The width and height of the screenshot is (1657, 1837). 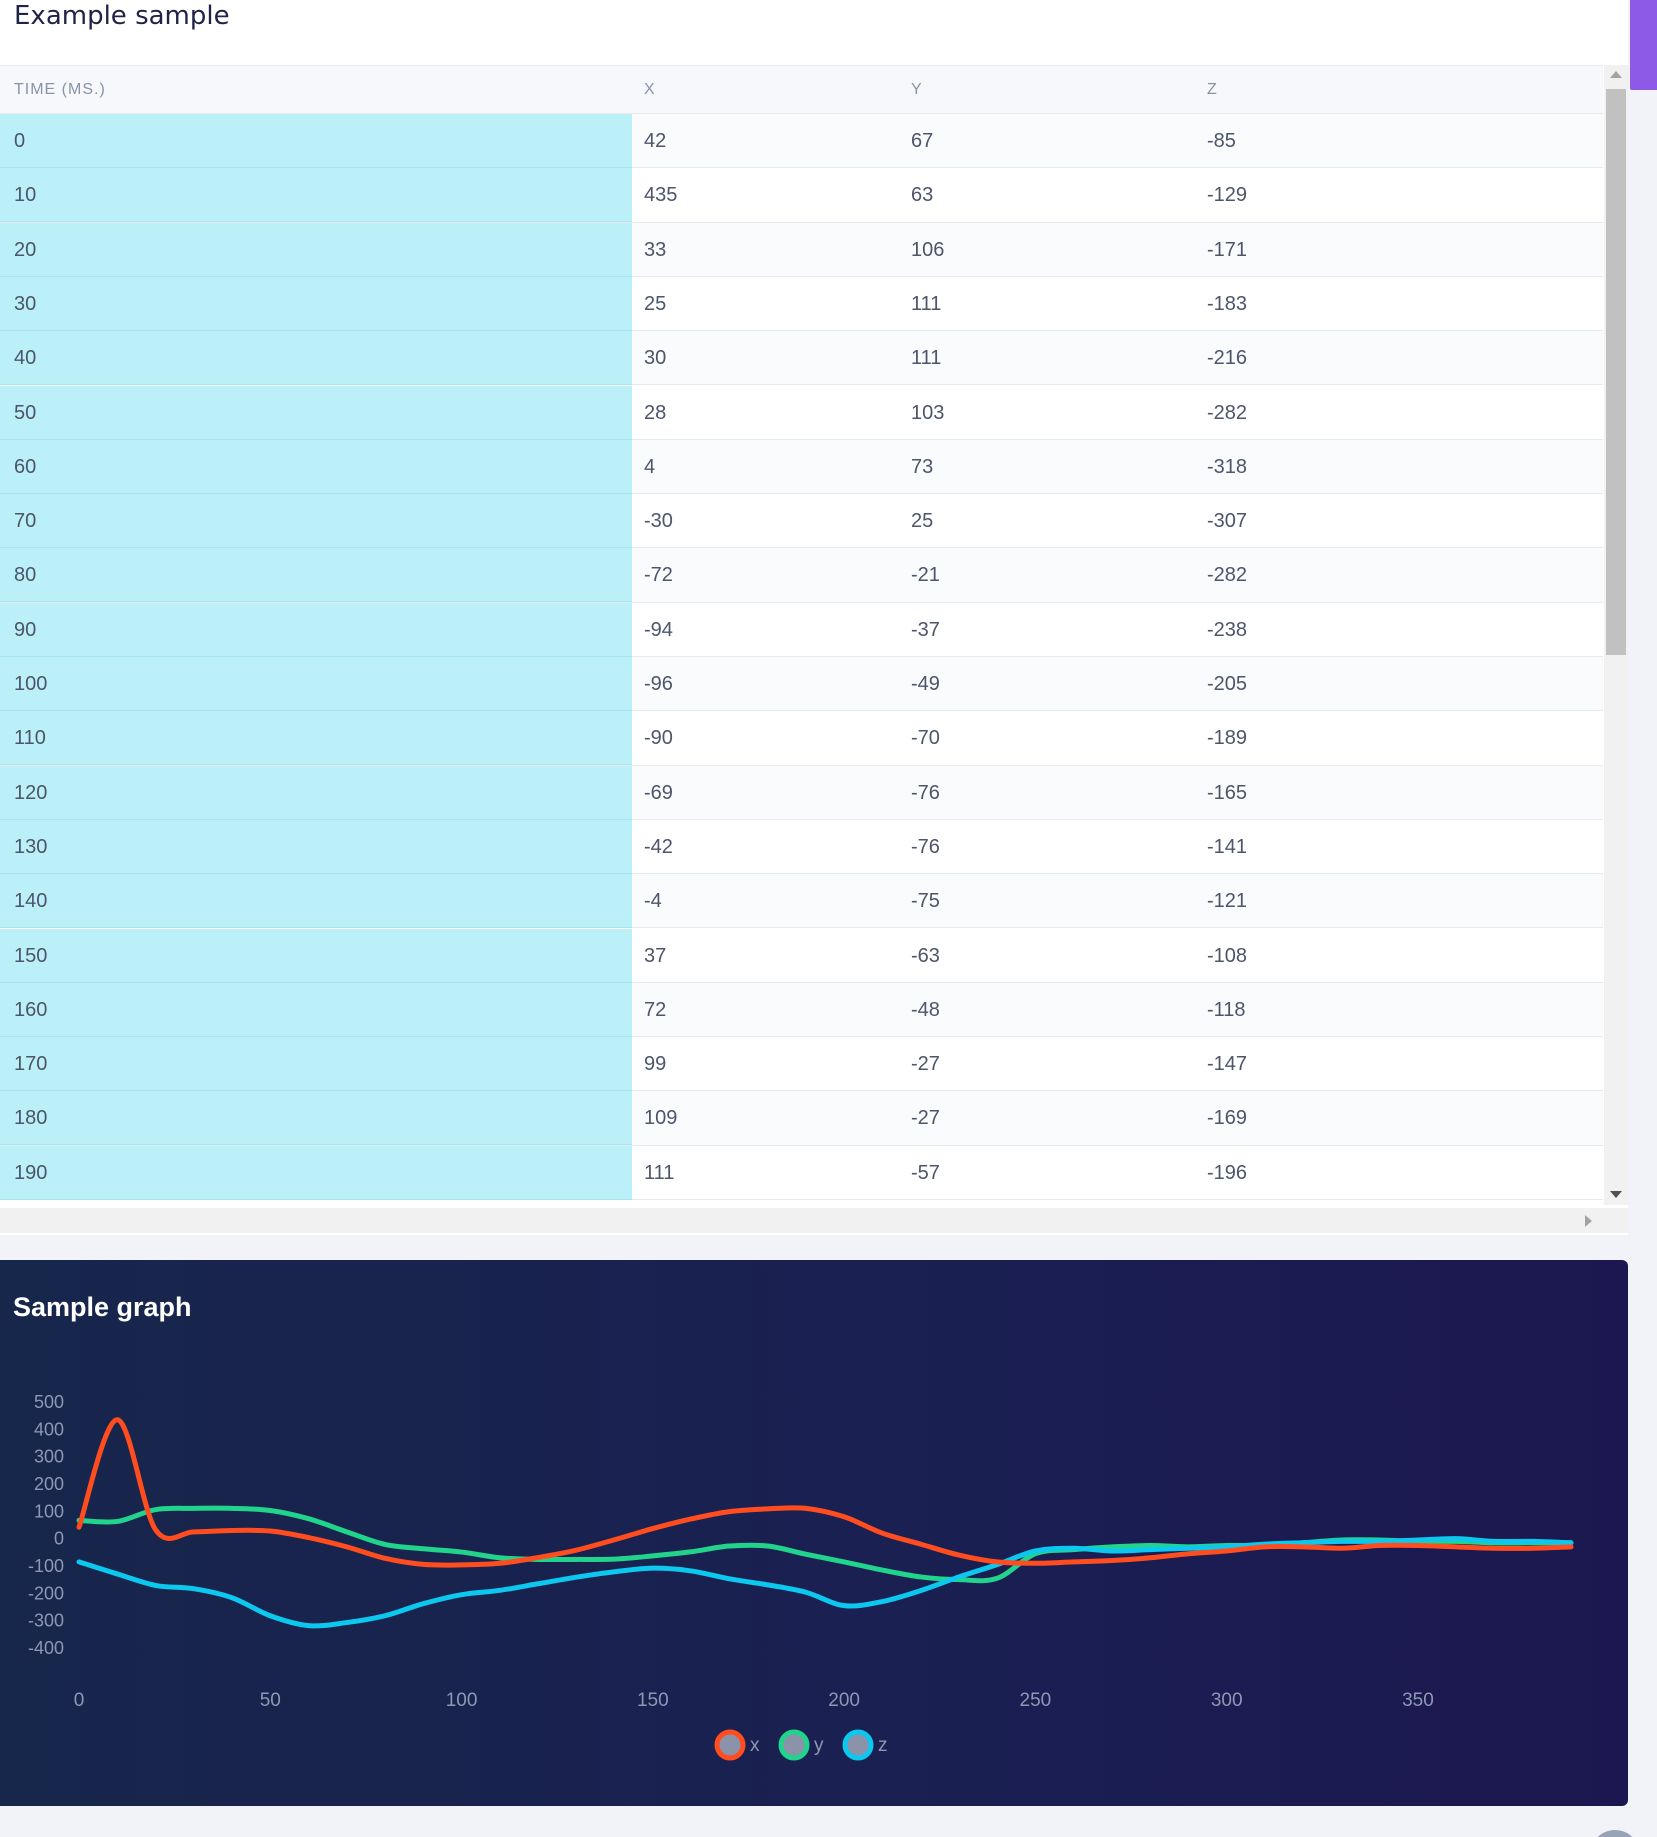 I want to click on table-row: 30 25 111 -183, so click(x=801, y=304).